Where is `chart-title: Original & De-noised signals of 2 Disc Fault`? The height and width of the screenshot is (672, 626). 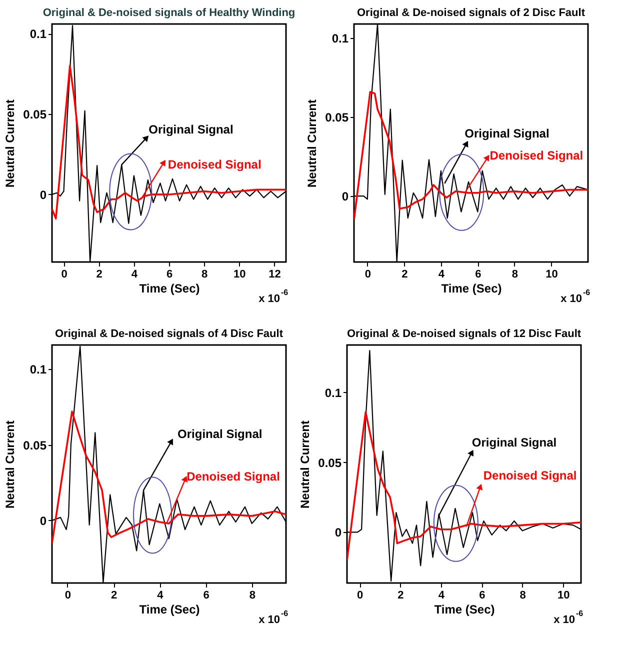 chart-title: Original & De-noised signals of 2 Disc Fault is located at coordinates (471, 13).